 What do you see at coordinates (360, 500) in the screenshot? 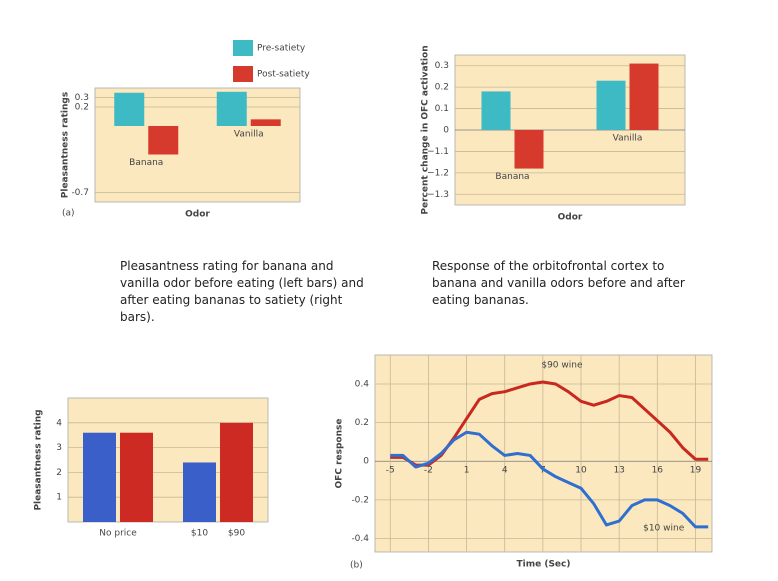
I see `y-tick-label: -0.2` at bounding box center [360, 500].